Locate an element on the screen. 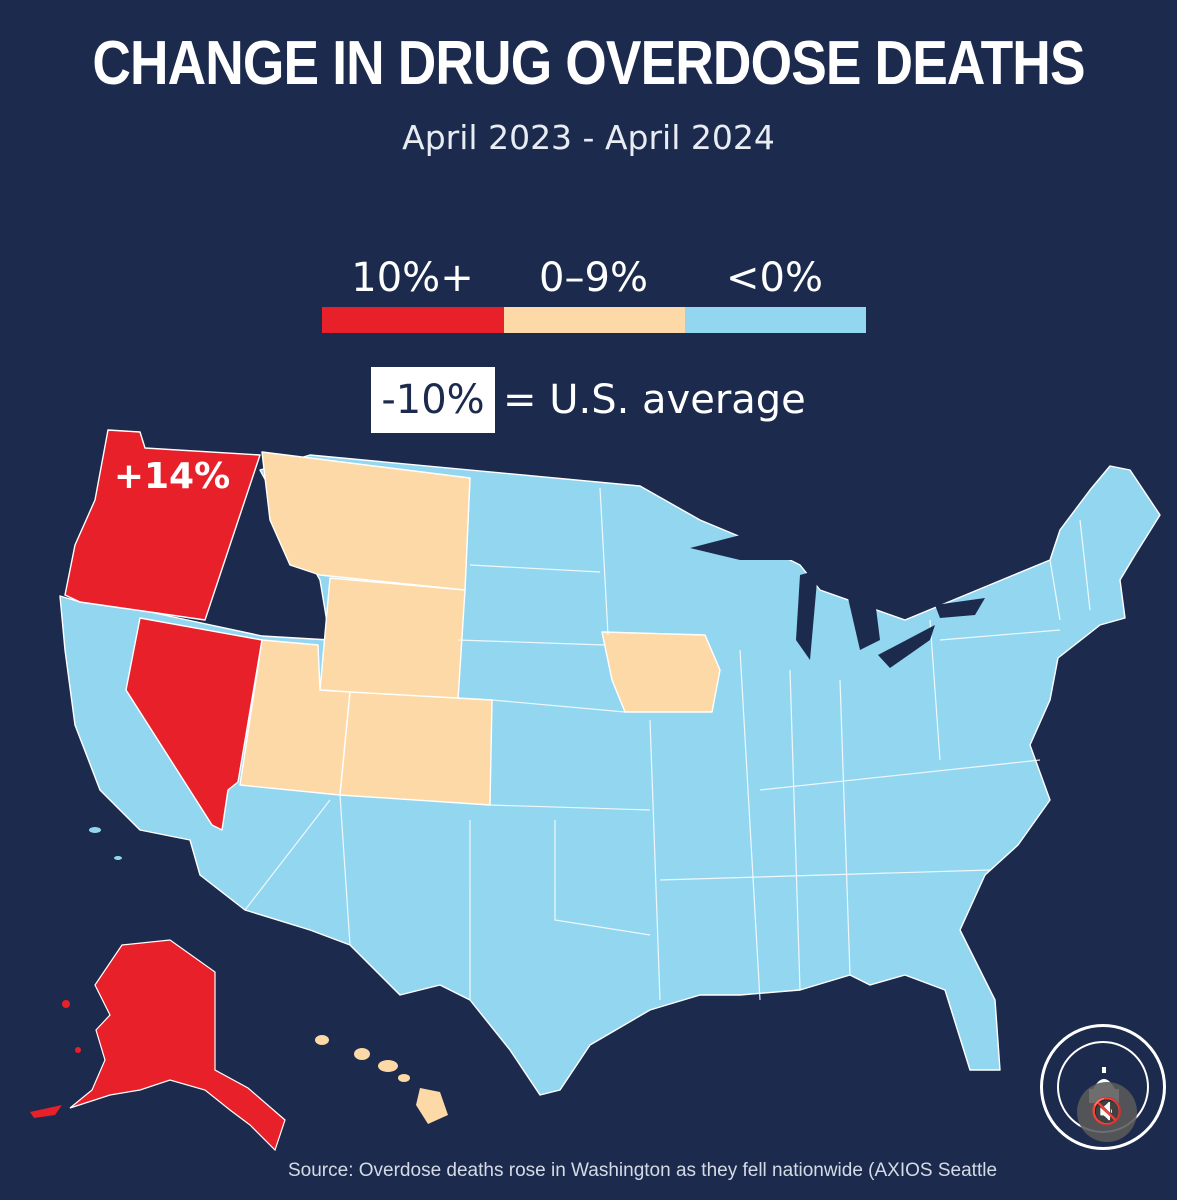  state-wyoming is located at coordinates (392, 639).